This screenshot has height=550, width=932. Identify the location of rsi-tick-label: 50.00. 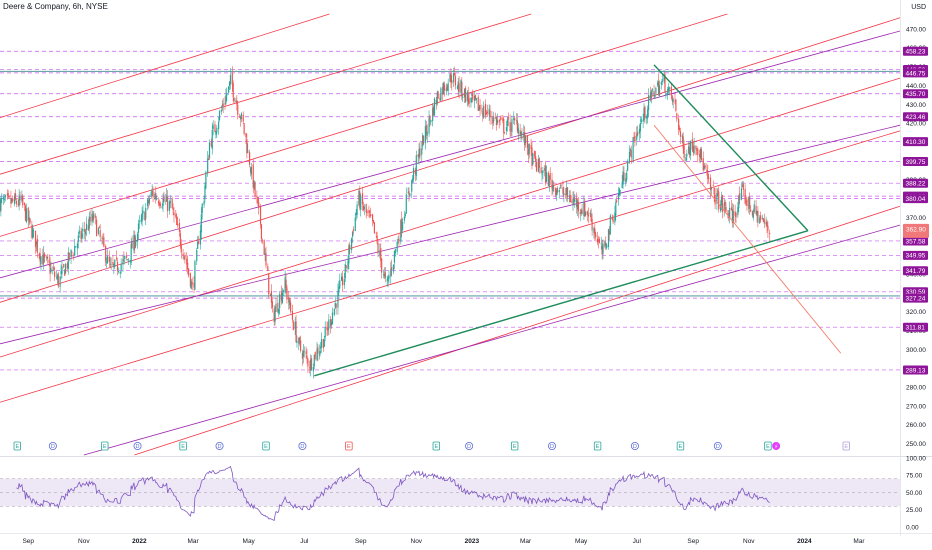
(914, 493).